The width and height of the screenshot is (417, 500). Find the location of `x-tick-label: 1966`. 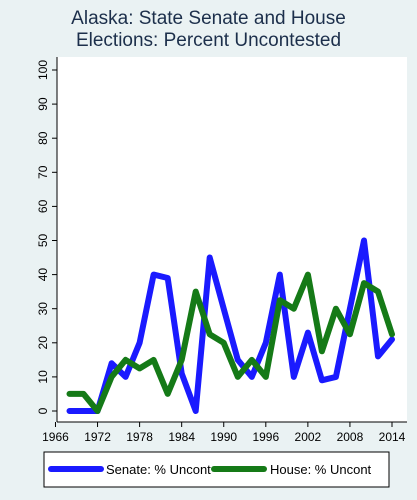

x-tick-label: 1966 is located at coordinates (55, 437).